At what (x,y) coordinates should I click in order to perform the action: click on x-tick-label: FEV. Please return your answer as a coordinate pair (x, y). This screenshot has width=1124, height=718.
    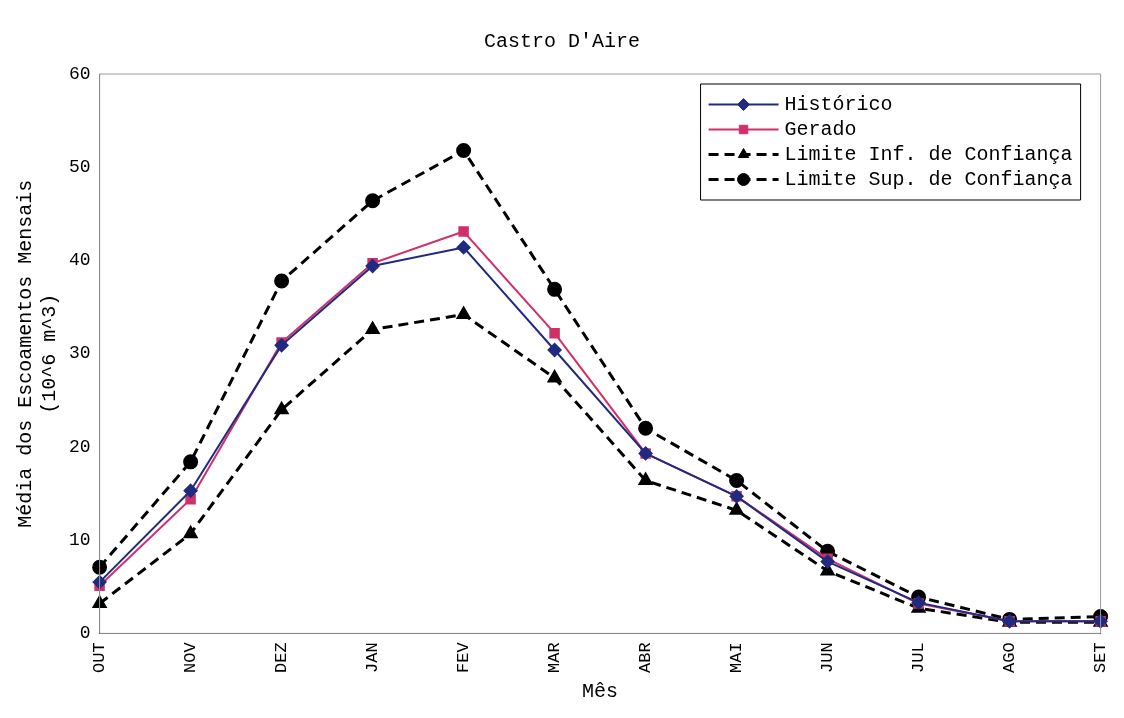
    Looking at the image, I should click on (464, 657).